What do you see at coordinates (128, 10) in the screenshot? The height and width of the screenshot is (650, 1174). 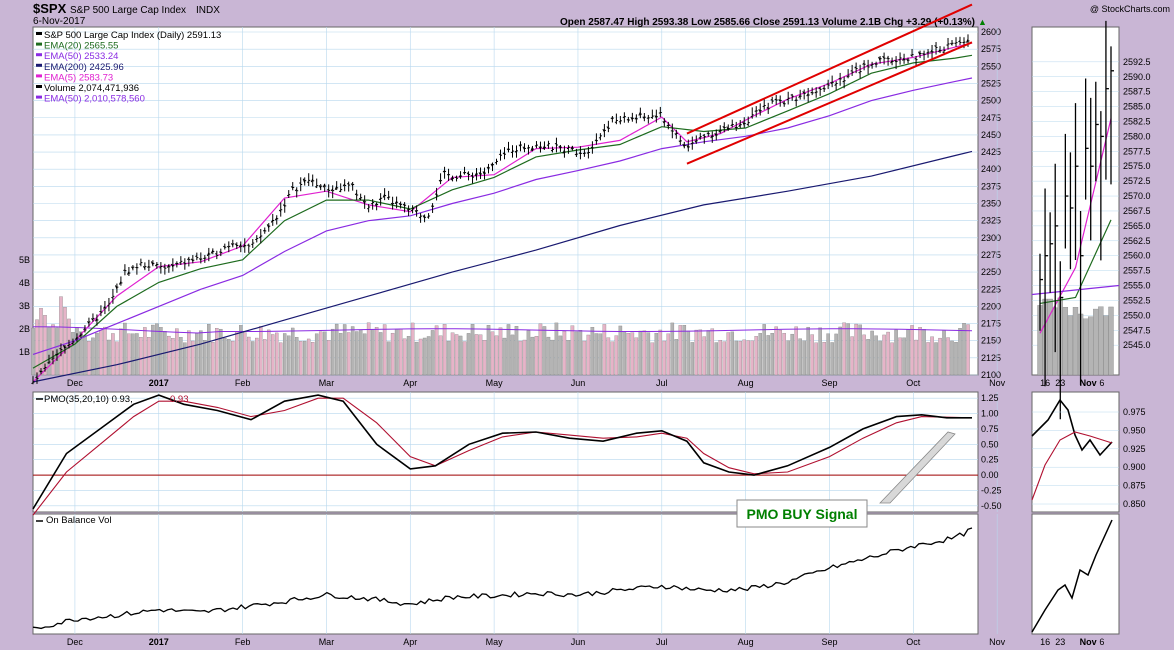 I see `index-name: S&P 500 Large Cap Index` at bounding box center [128, 10].